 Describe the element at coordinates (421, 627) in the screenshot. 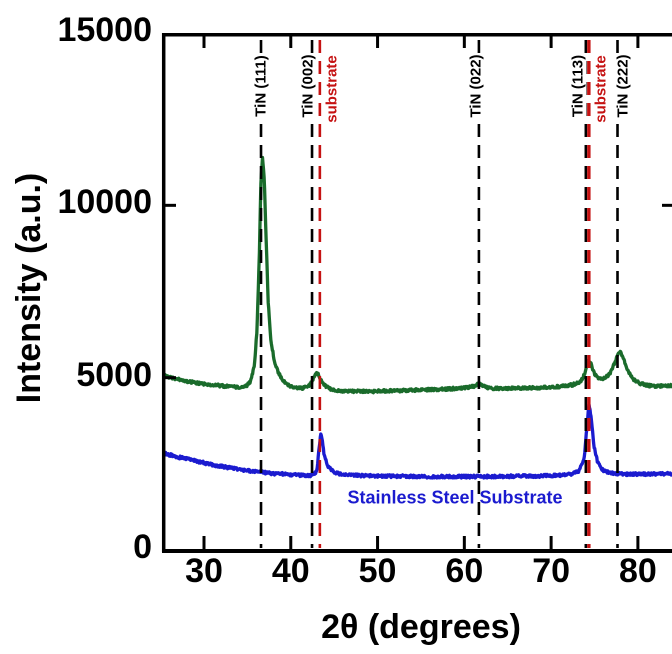

I see `x-axis-title: 2θ (degrees)` at that location.